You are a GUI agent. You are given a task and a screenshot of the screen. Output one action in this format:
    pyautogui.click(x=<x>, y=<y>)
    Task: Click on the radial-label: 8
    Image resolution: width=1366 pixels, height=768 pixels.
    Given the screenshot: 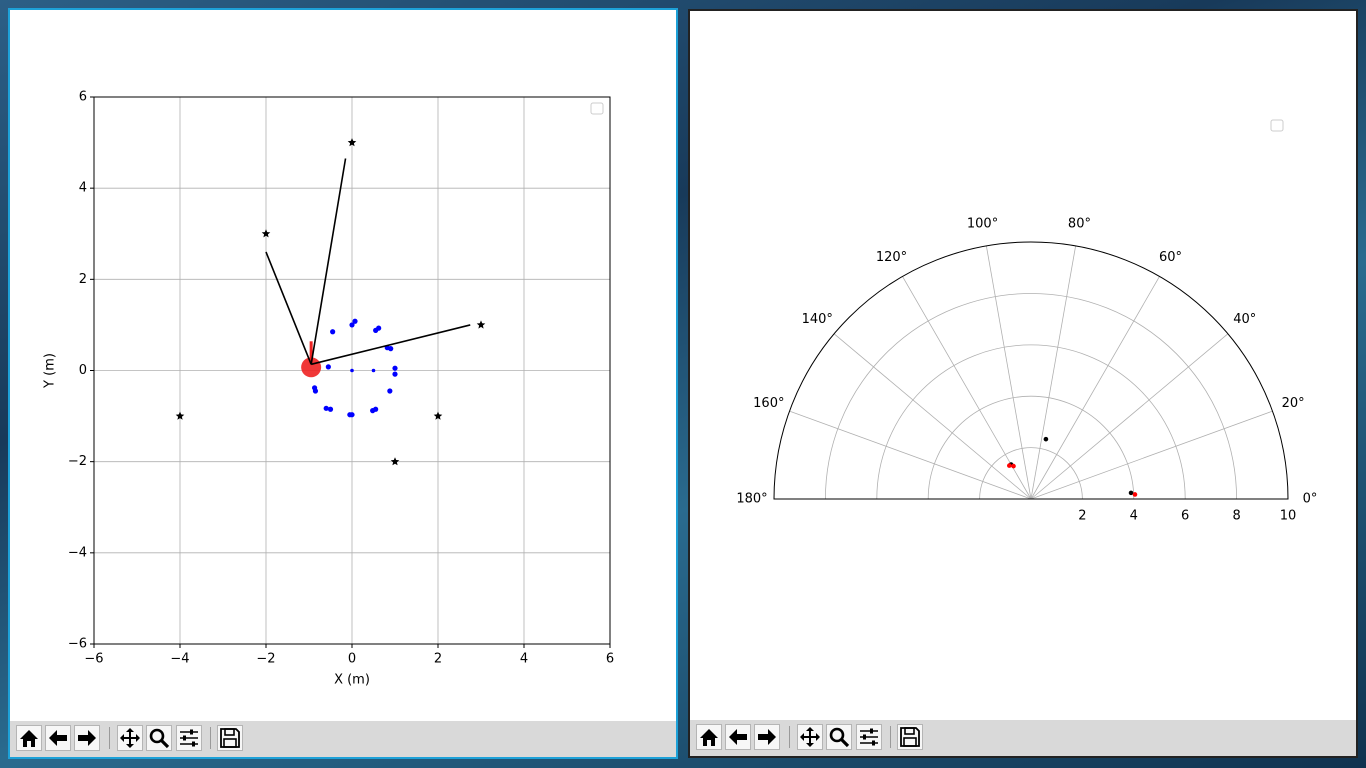 What is the action you would take?
    pyautogui.click(x=1236, y=516)
    